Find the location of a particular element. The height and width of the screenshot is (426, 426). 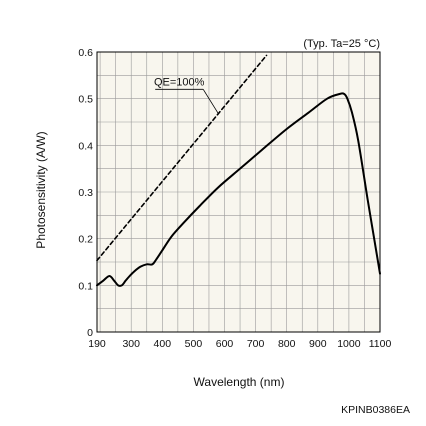

y-tick-label: 0.4 is located at coordinates (85, 146).